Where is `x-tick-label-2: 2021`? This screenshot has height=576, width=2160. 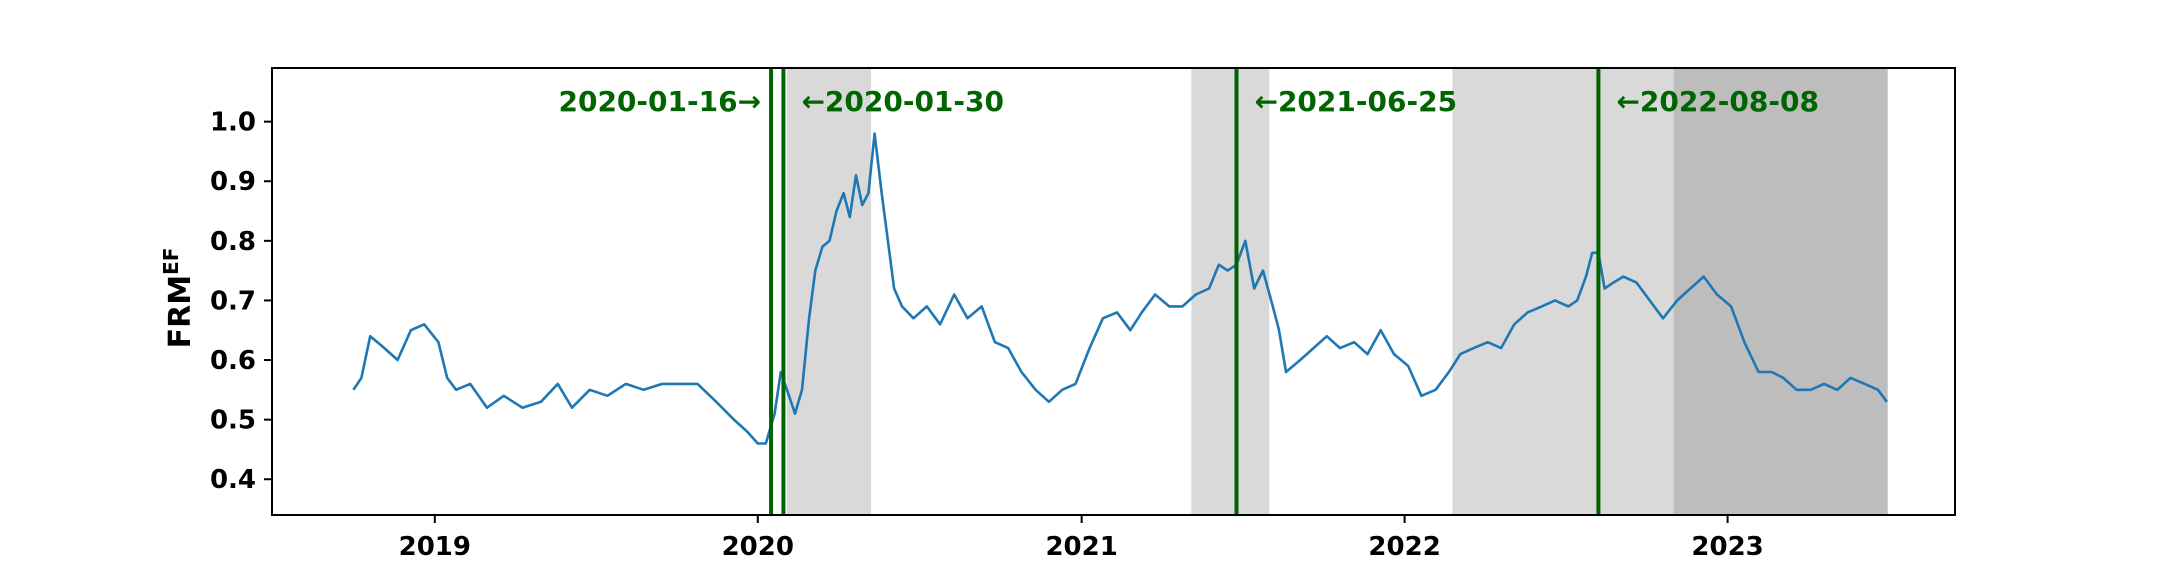 x-tick-label-2: 2021 is located at coordinates (1081, 547).